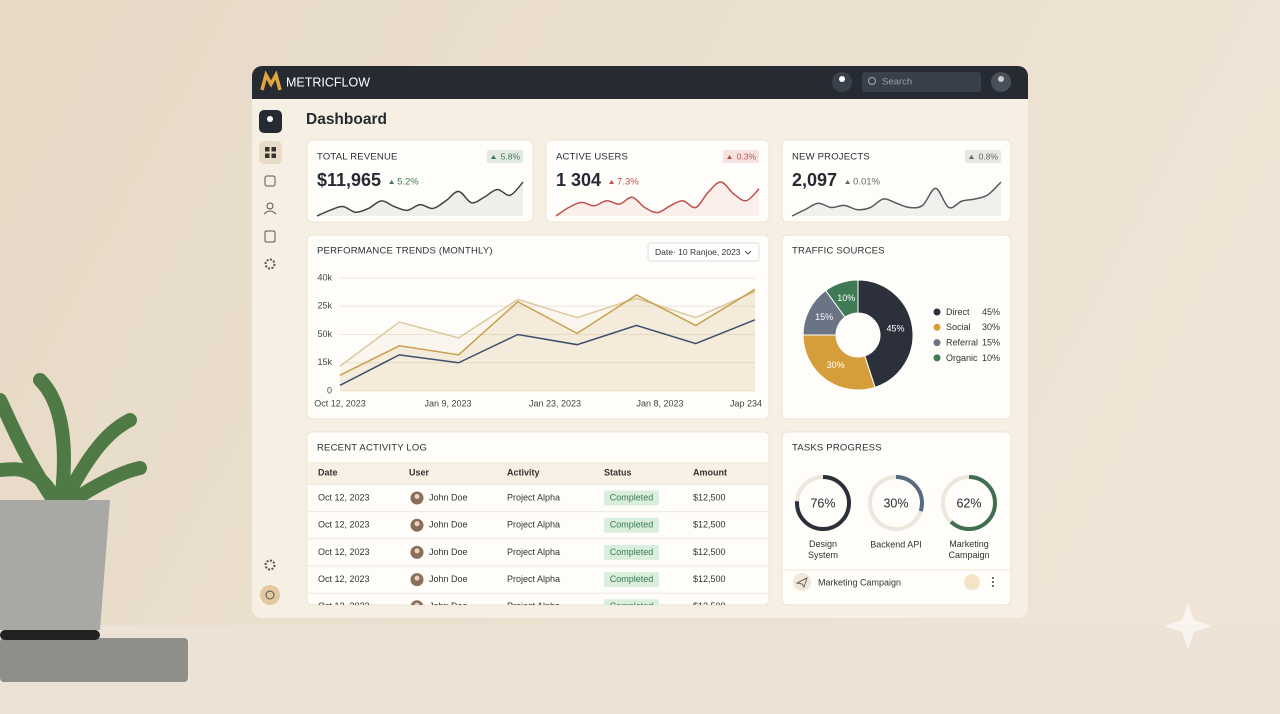 This screenshot has height=714, width=1280. I want to click on column-header: User, so click(419, 472).